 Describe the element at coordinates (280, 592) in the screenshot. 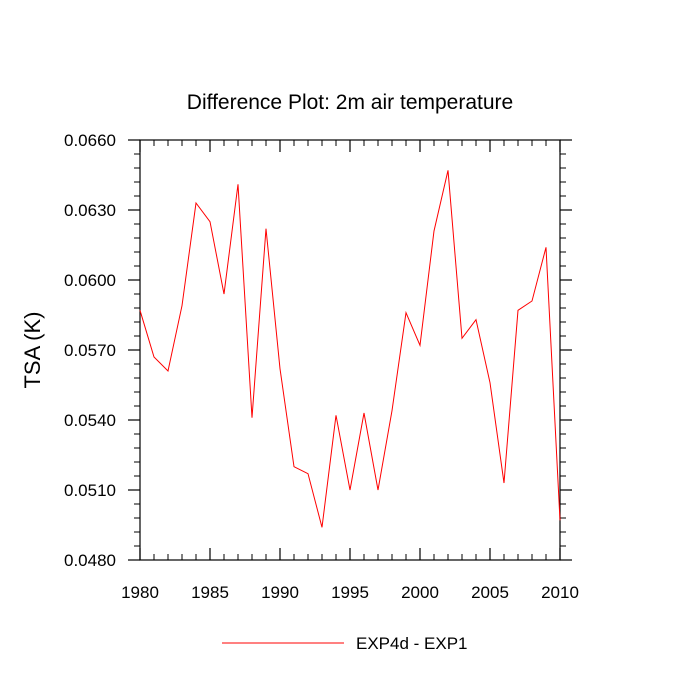

I see `x-tick-label: 1990` at that location.